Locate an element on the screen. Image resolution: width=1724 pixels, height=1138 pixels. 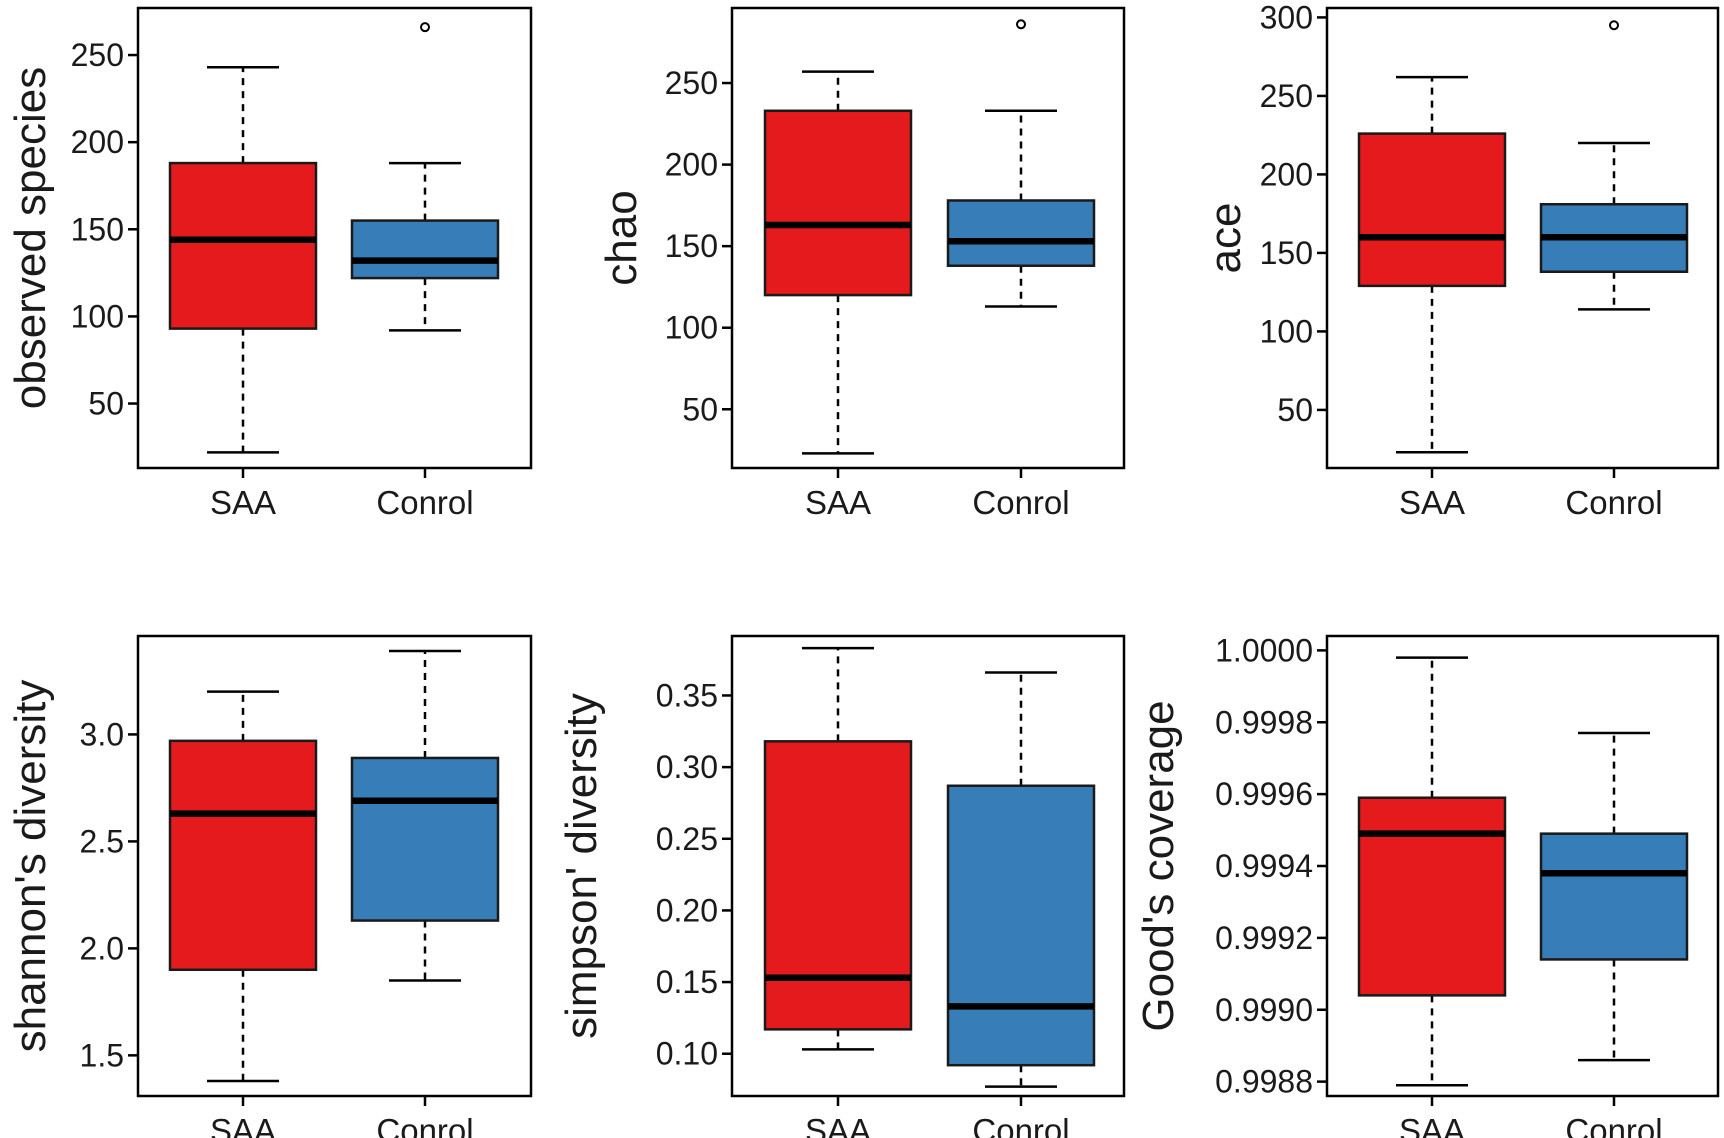
panel-6-ytick-label: 0.9992 is located at coordinates (1264, 938).